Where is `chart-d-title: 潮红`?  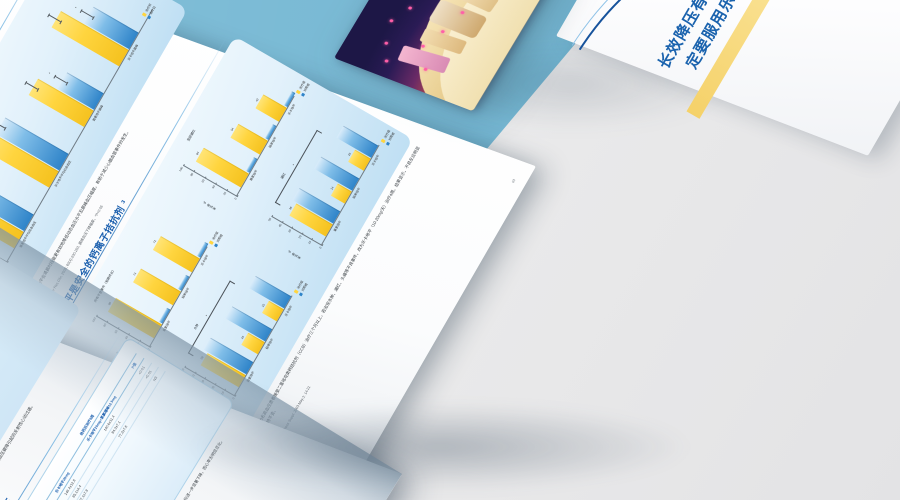 chart-d-title: 潮红 is located at coordinates (283, 176).